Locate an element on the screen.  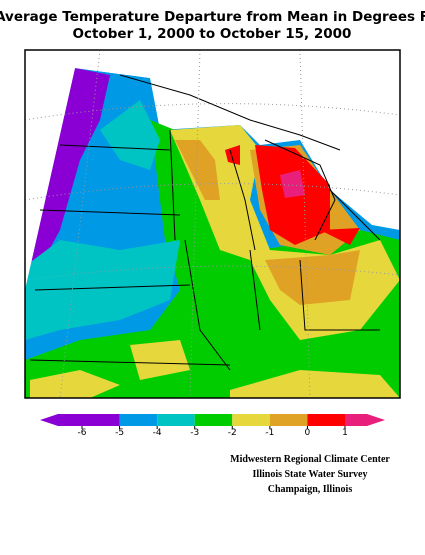
legend-tick-label: -4 is located at coordinates (157, 433).